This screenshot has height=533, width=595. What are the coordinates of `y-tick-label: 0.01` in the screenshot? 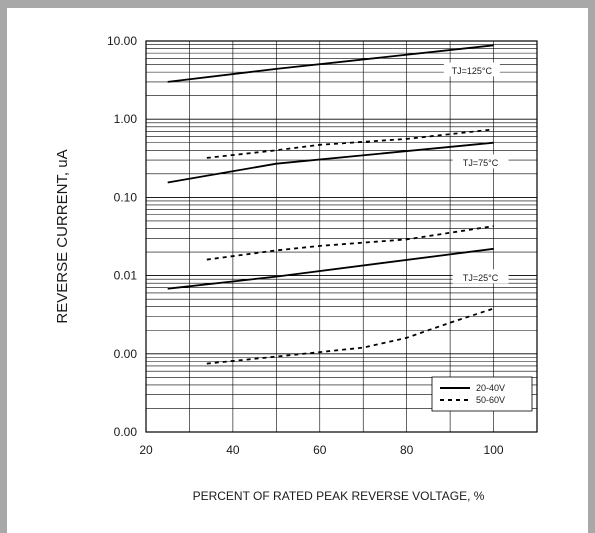 It's located at (126, 276).